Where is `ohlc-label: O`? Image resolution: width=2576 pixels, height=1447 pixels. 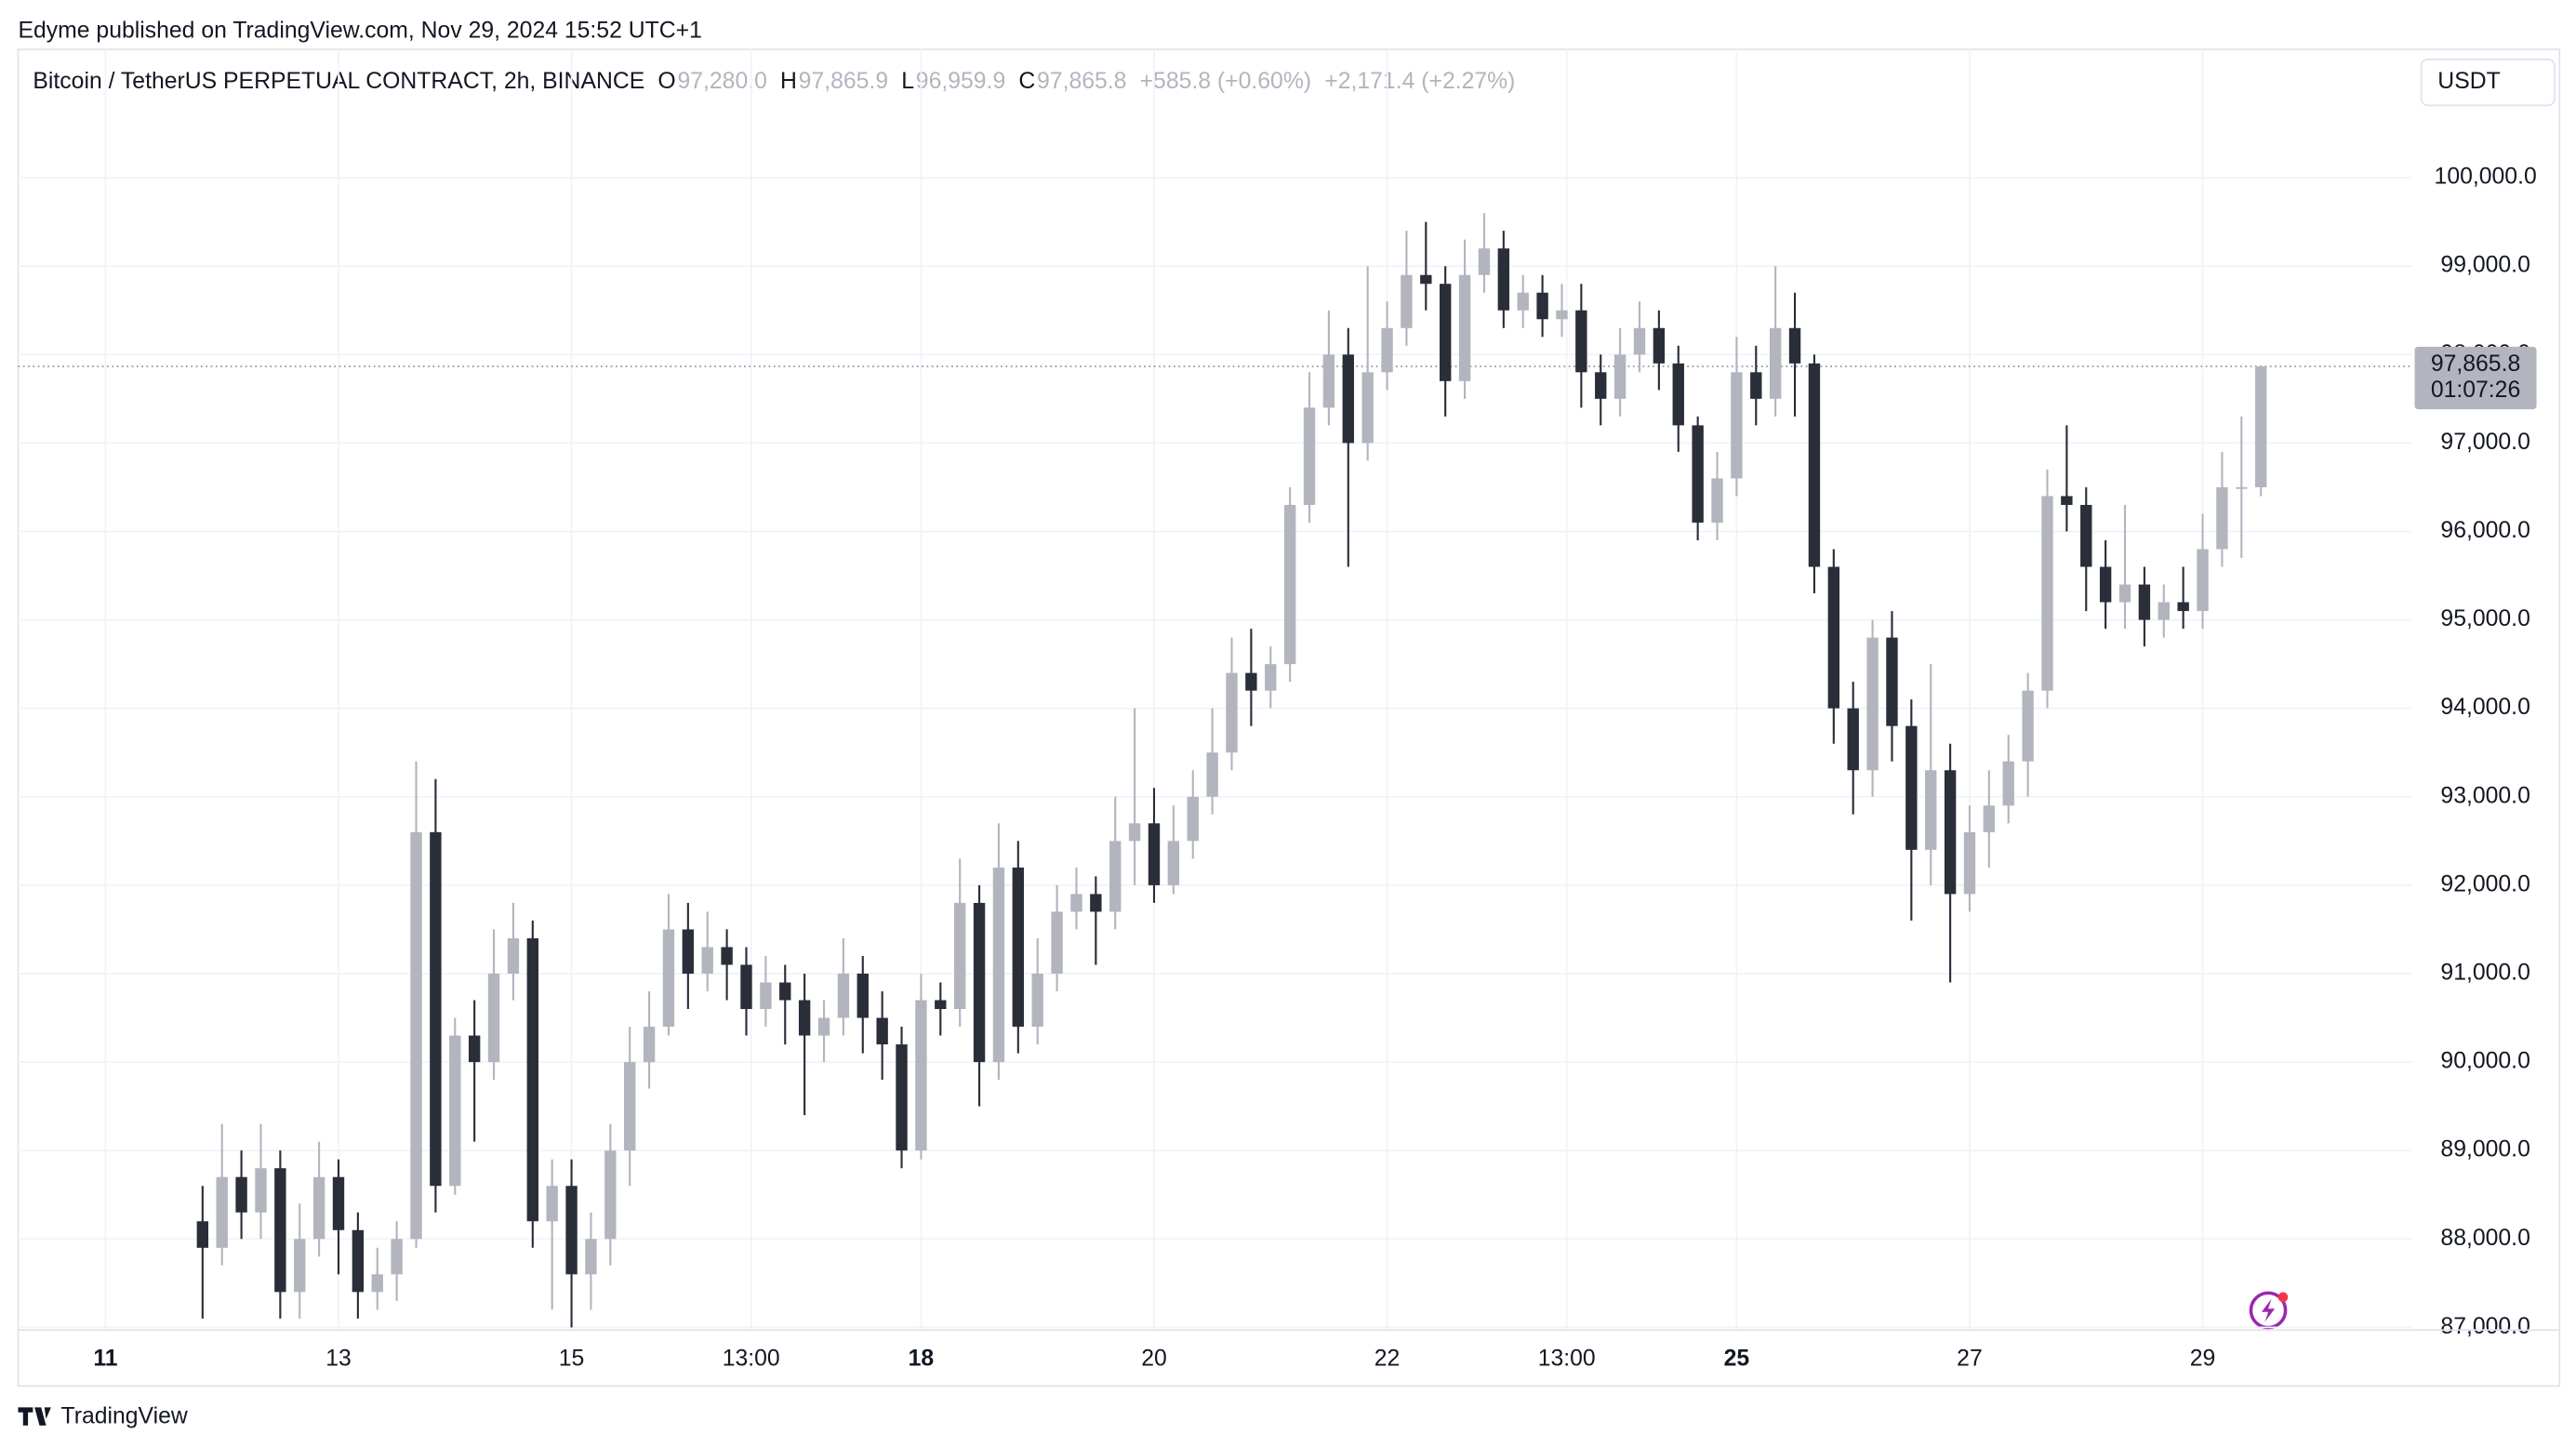 ohlc-label: O is located at coordinates (666, 81).